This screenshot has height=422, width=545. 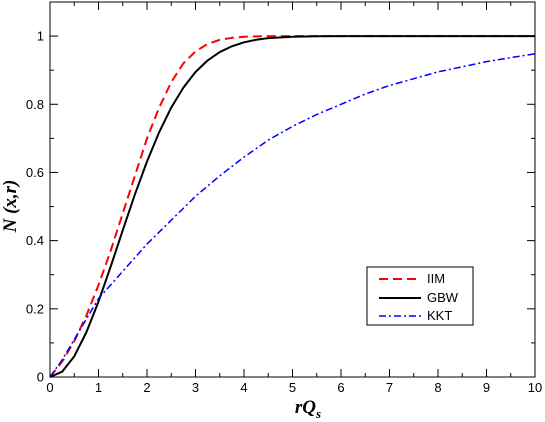 I want to click on x-tick-label: 6, so click(x=340, y=387).